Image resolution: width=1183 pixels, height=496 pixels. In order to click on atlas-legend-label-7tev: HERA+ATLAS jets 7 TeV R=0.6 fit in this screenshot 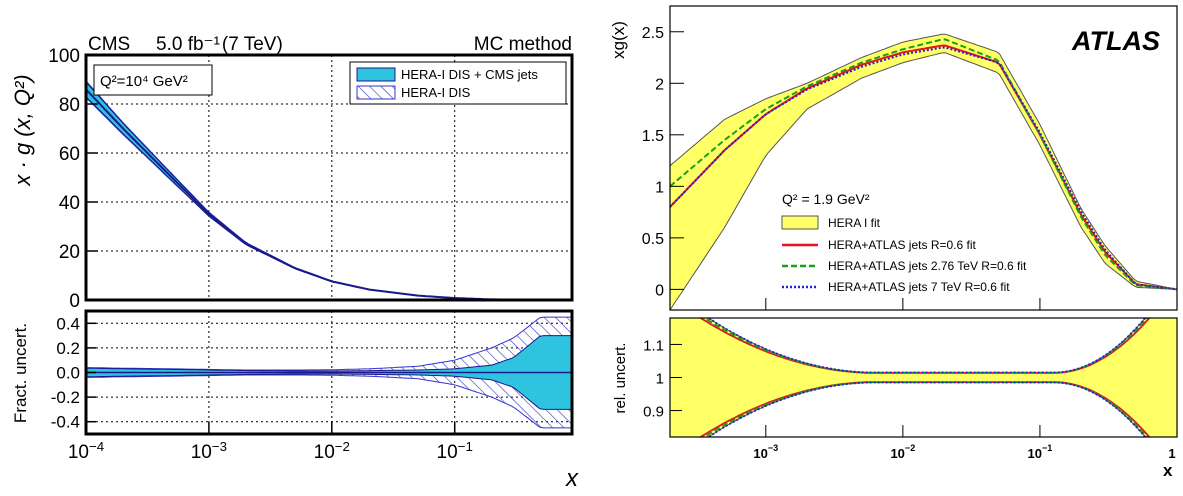, I will do `click(919, 287)`.